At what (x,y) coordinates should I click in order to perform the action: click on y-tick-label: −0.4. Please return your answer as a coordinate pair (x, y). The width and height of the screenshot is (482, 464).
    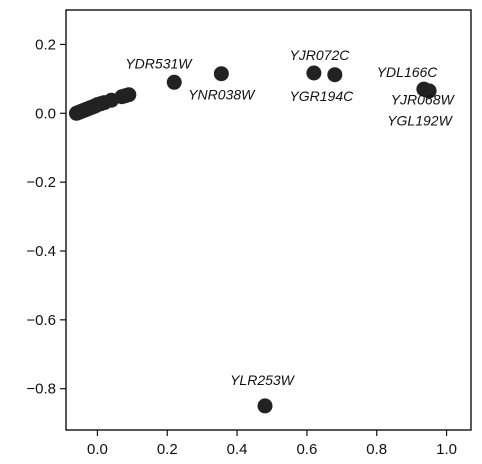
    Looking at the image, I should click on (41, 251).